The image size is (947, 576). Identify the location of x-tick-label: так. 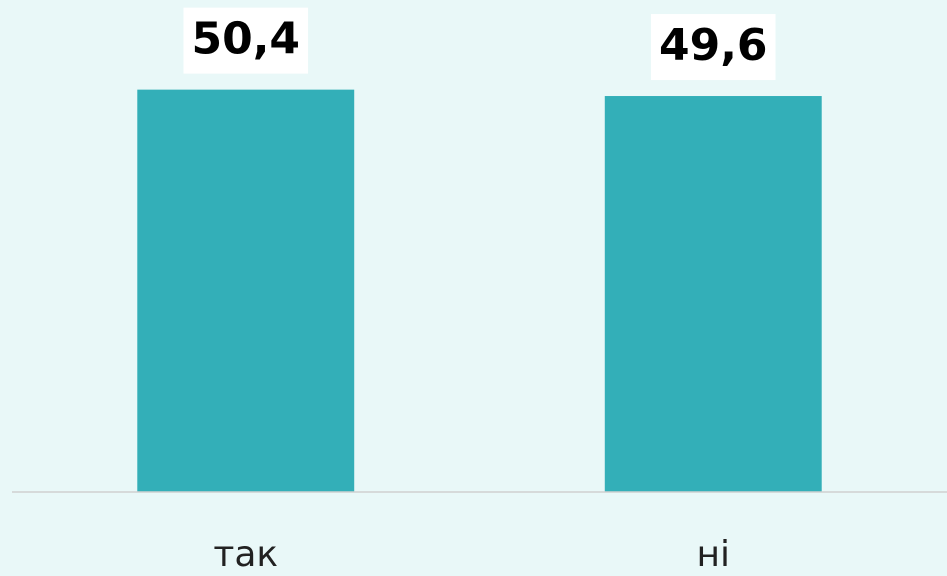
(245, 554).